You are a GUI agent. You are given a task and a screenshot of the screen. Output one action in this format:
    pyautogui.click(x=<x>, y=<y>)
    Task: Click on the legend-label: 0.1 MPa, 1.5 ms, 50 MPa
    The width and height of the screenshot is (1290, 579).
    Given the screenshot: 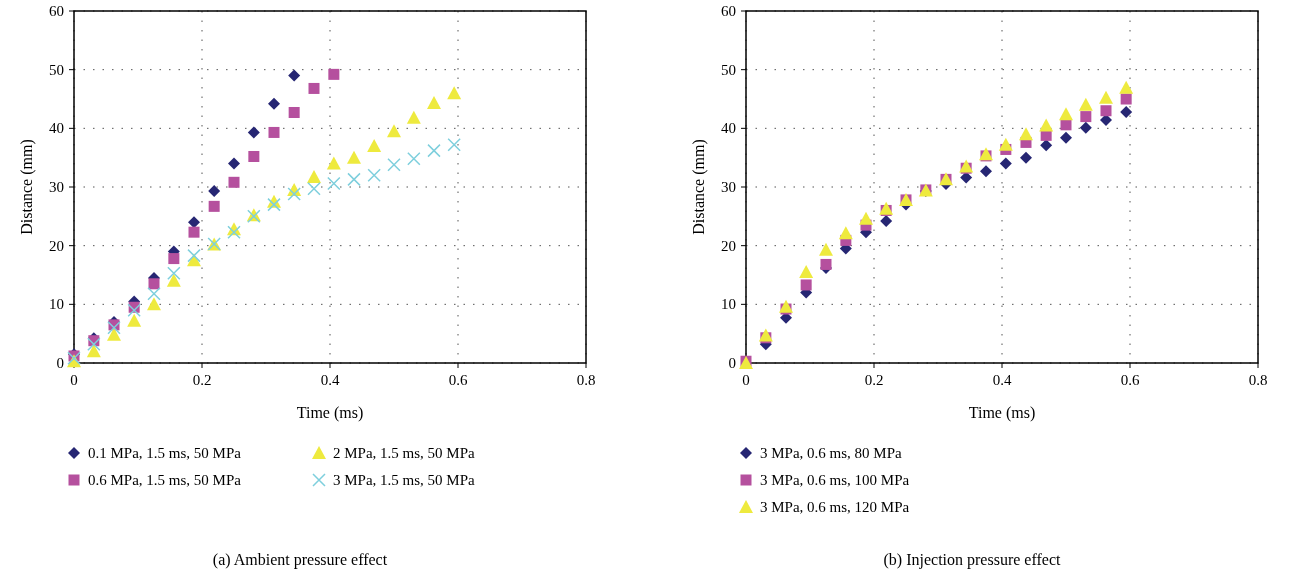 What is the action you would take?
    pyautogui.click(x=165, y=453)
    